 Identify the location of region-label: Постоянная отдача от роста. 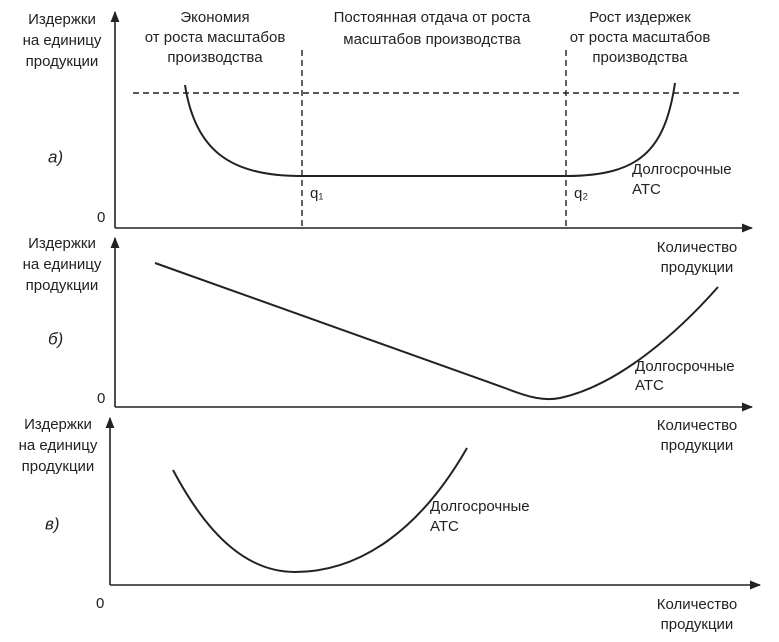
(432, 17).